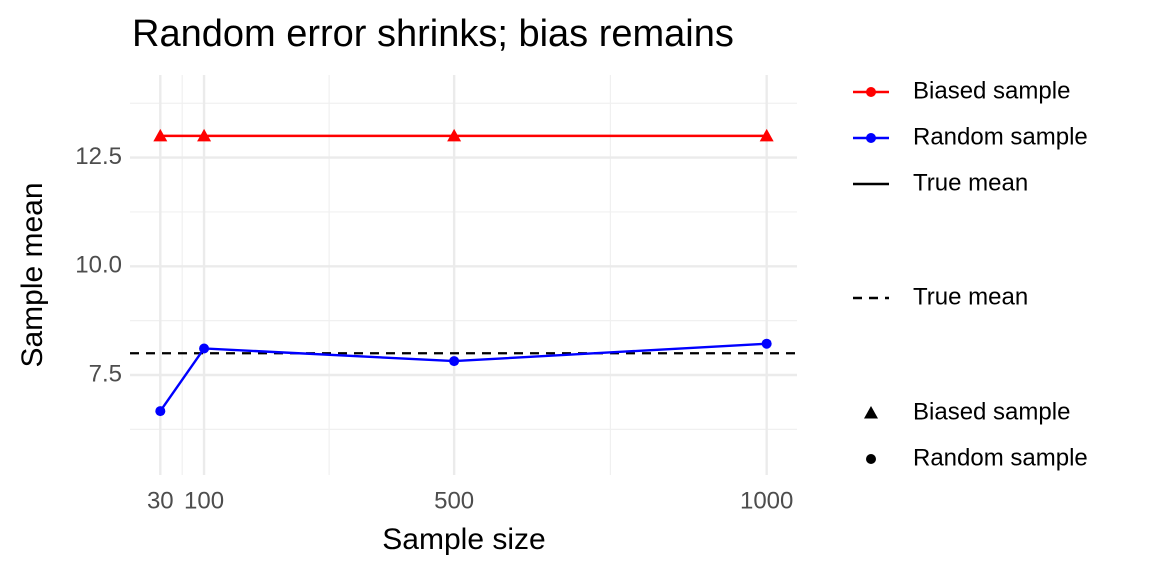 The height and width of the screenshot is (576, 1152). Describe the element at coordinates (433, 34) in the screenshot. I see `chart-title: Random error shrinks; bias remains` at that location.